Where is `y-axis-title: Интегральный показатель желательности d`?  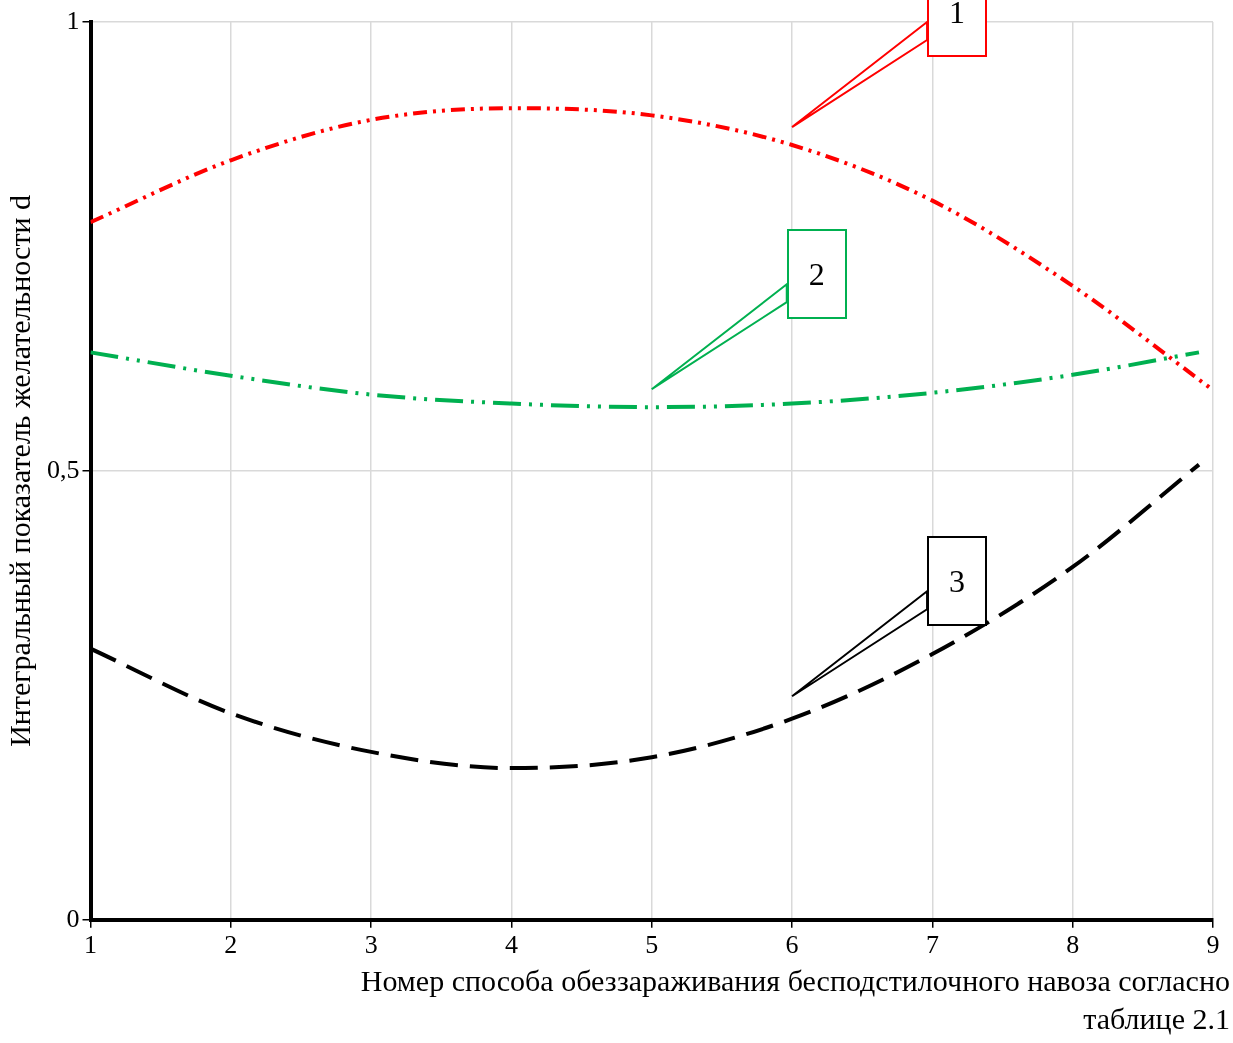
y-axis-title: Интегральный показатель желательности d is located at coordinates (19, 470).